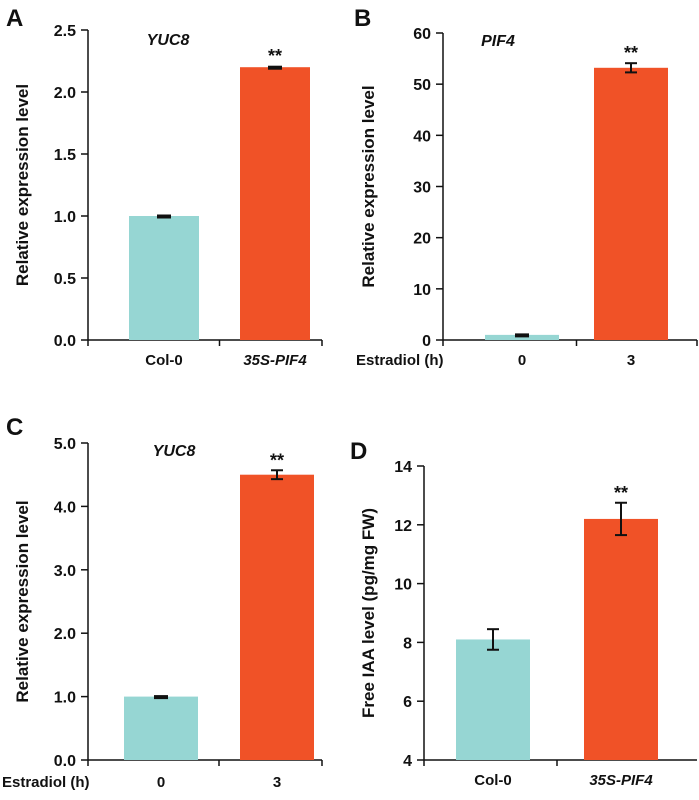 This screenshot has height=800, width=699. Describe the element at coordinates (403, 467) in the screenshot. I see `y-tick-label: 14` at that location.